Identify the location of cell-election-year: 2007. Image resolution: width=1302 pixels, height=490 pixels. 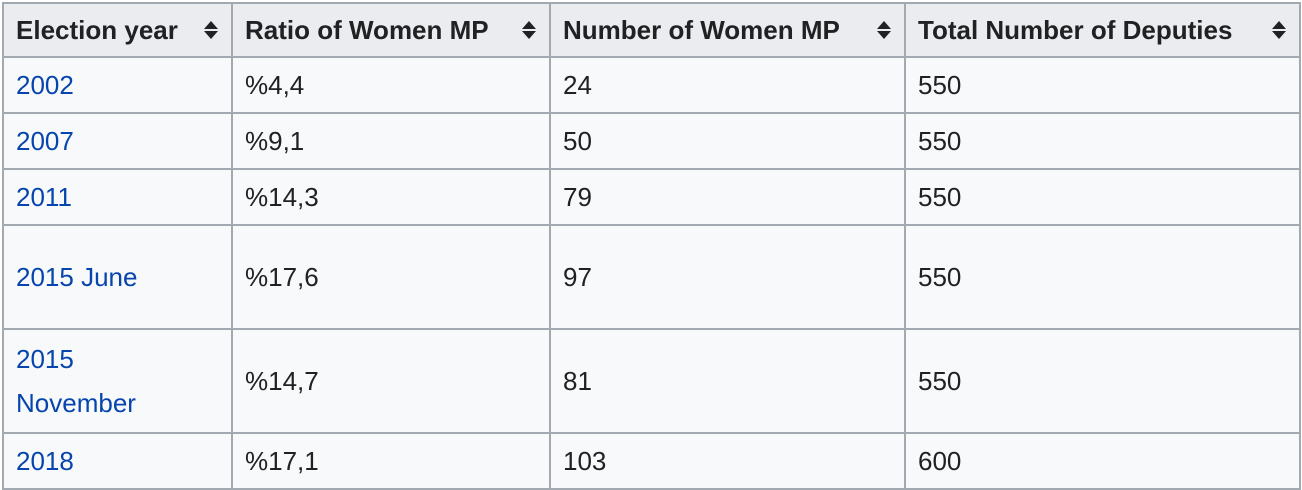
(117, 141).